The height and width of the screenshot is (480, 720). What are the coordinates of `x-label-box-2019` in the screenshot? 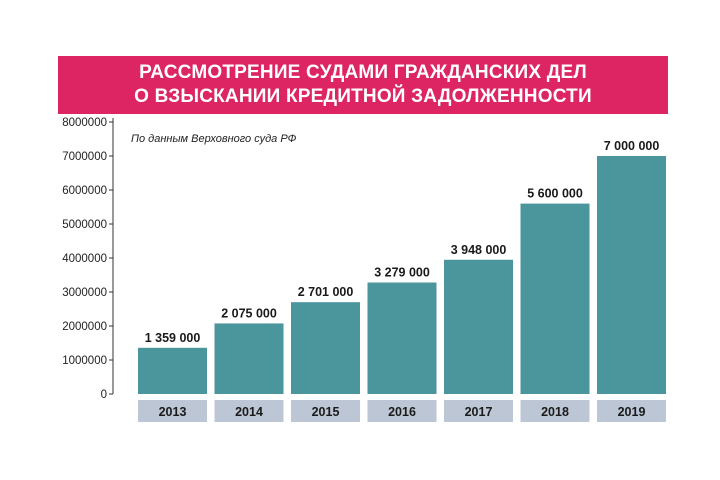 It's located at (631, 411).